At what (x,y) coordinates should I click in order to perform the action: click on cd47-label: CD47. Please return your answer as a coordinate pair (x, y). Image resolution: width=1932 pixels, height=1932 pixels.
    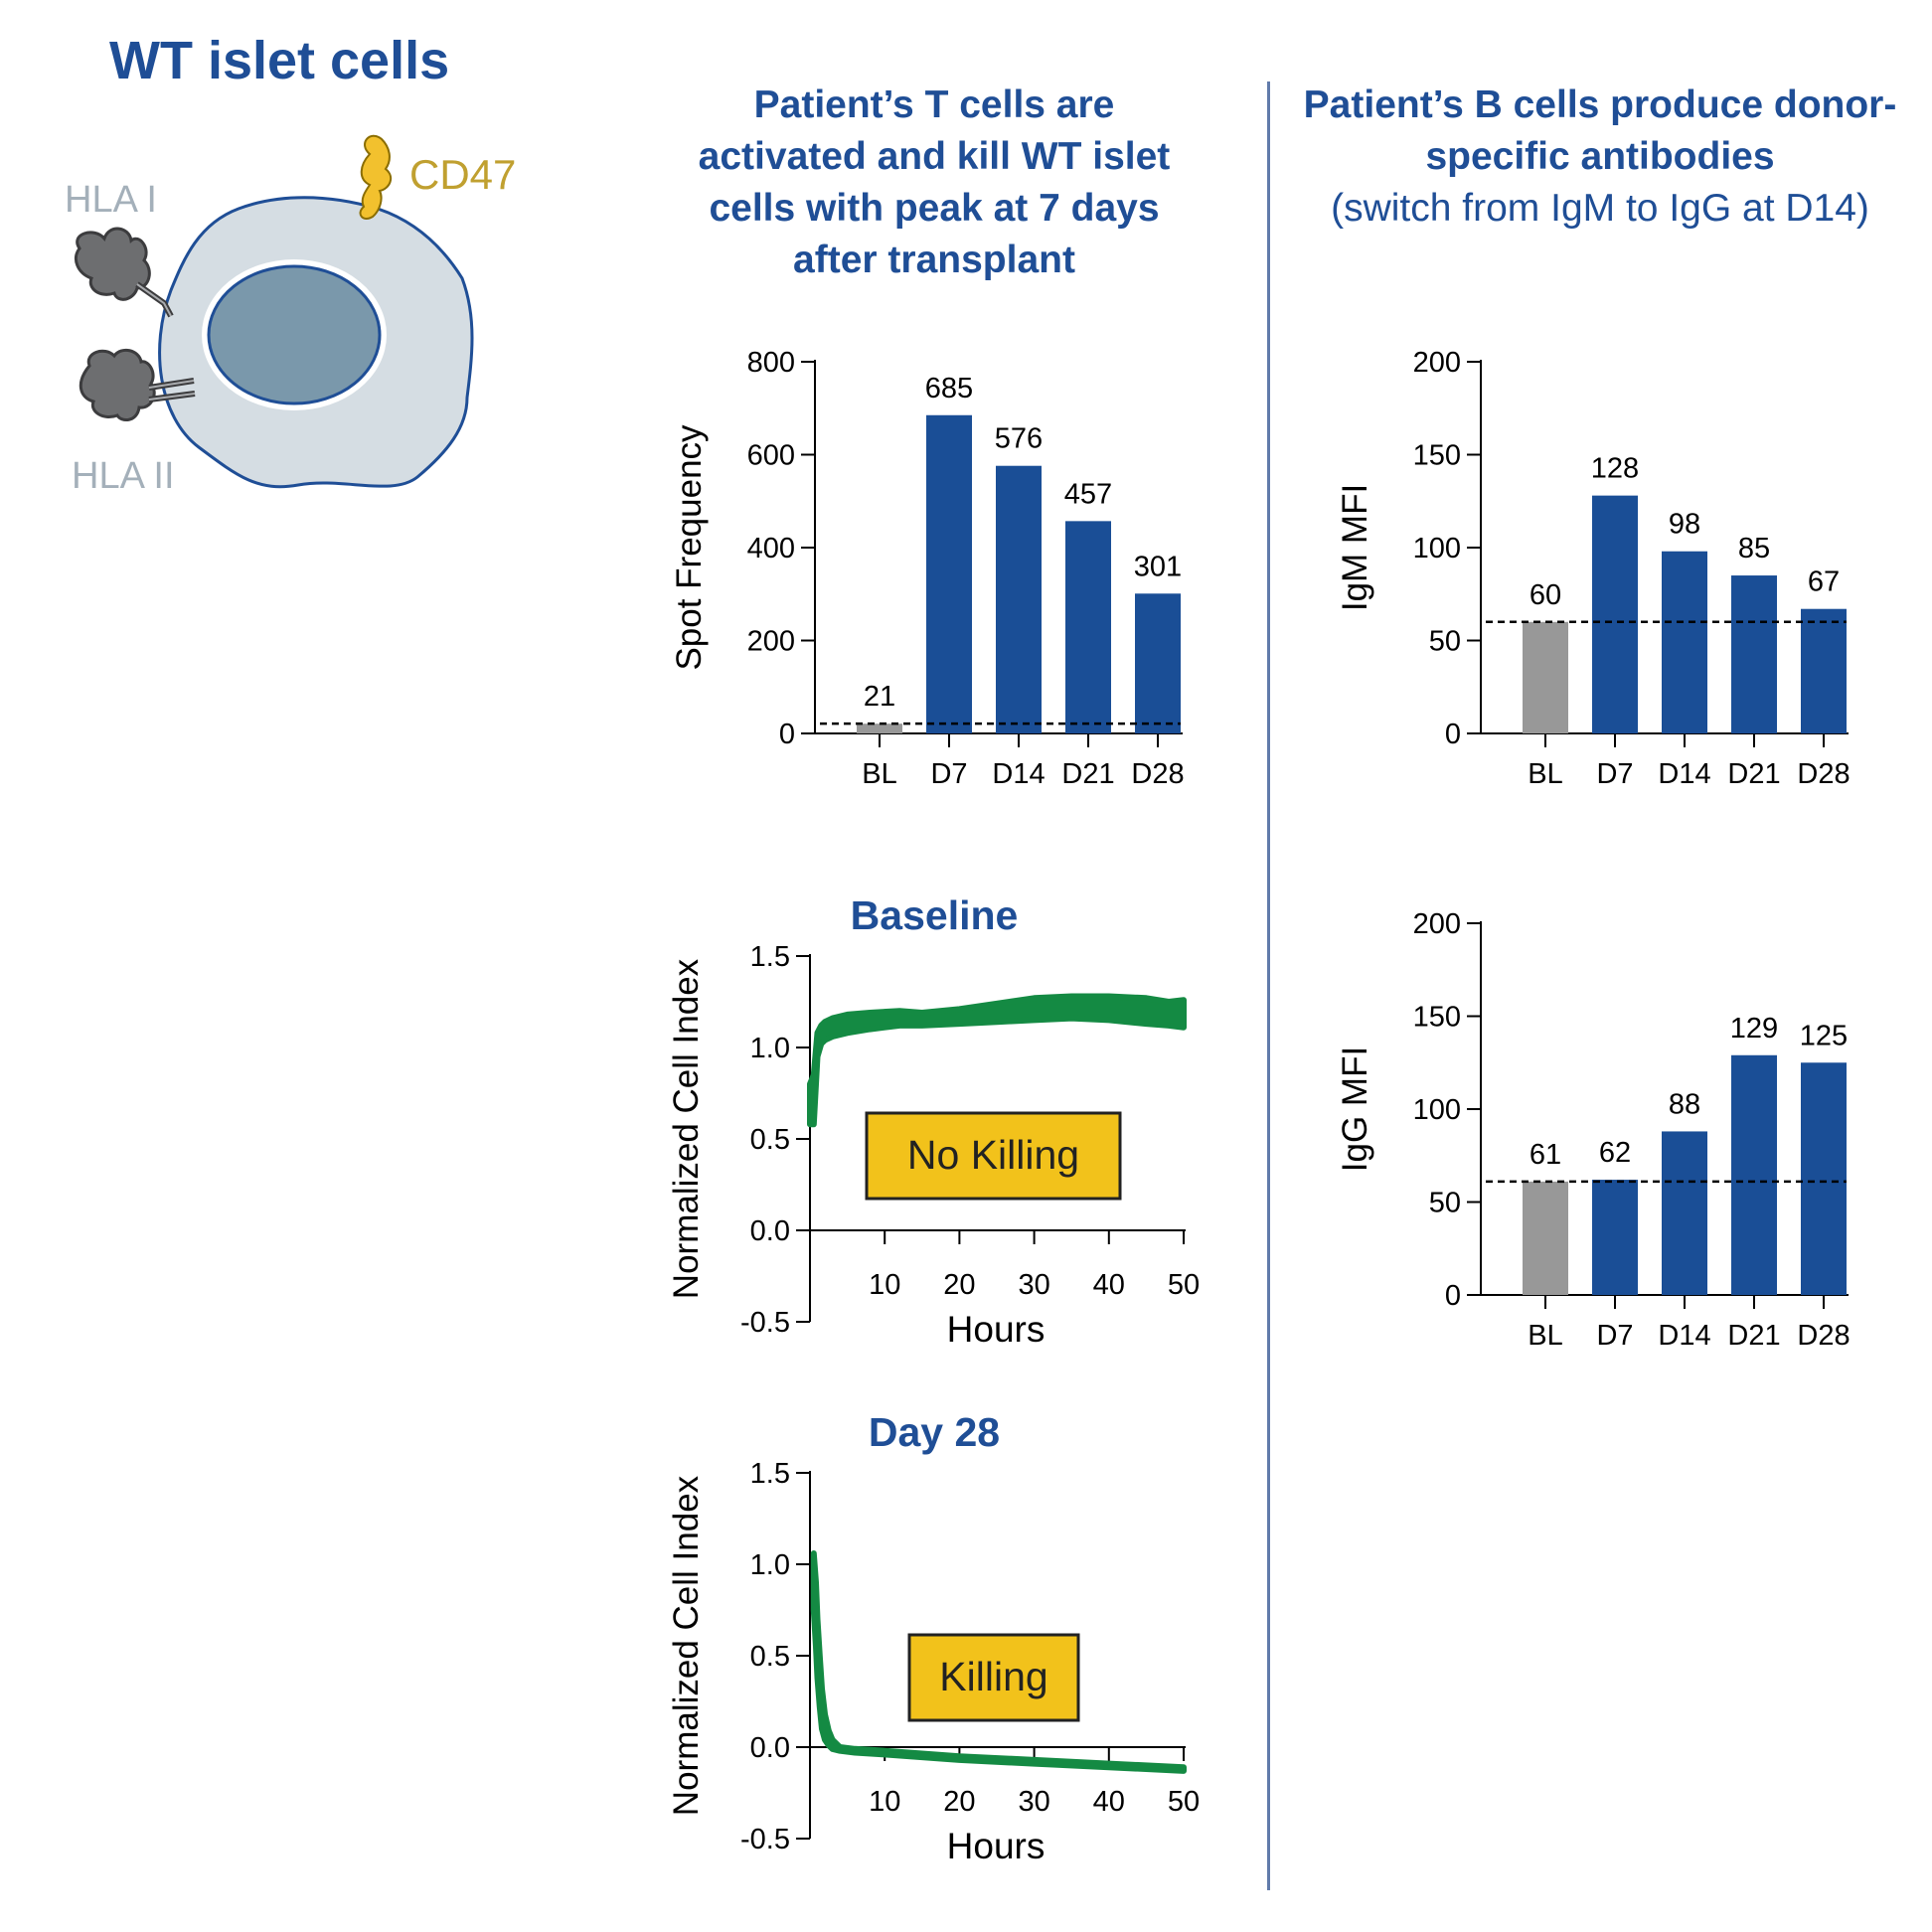
    Looking at the image, I should click on (463, 174).